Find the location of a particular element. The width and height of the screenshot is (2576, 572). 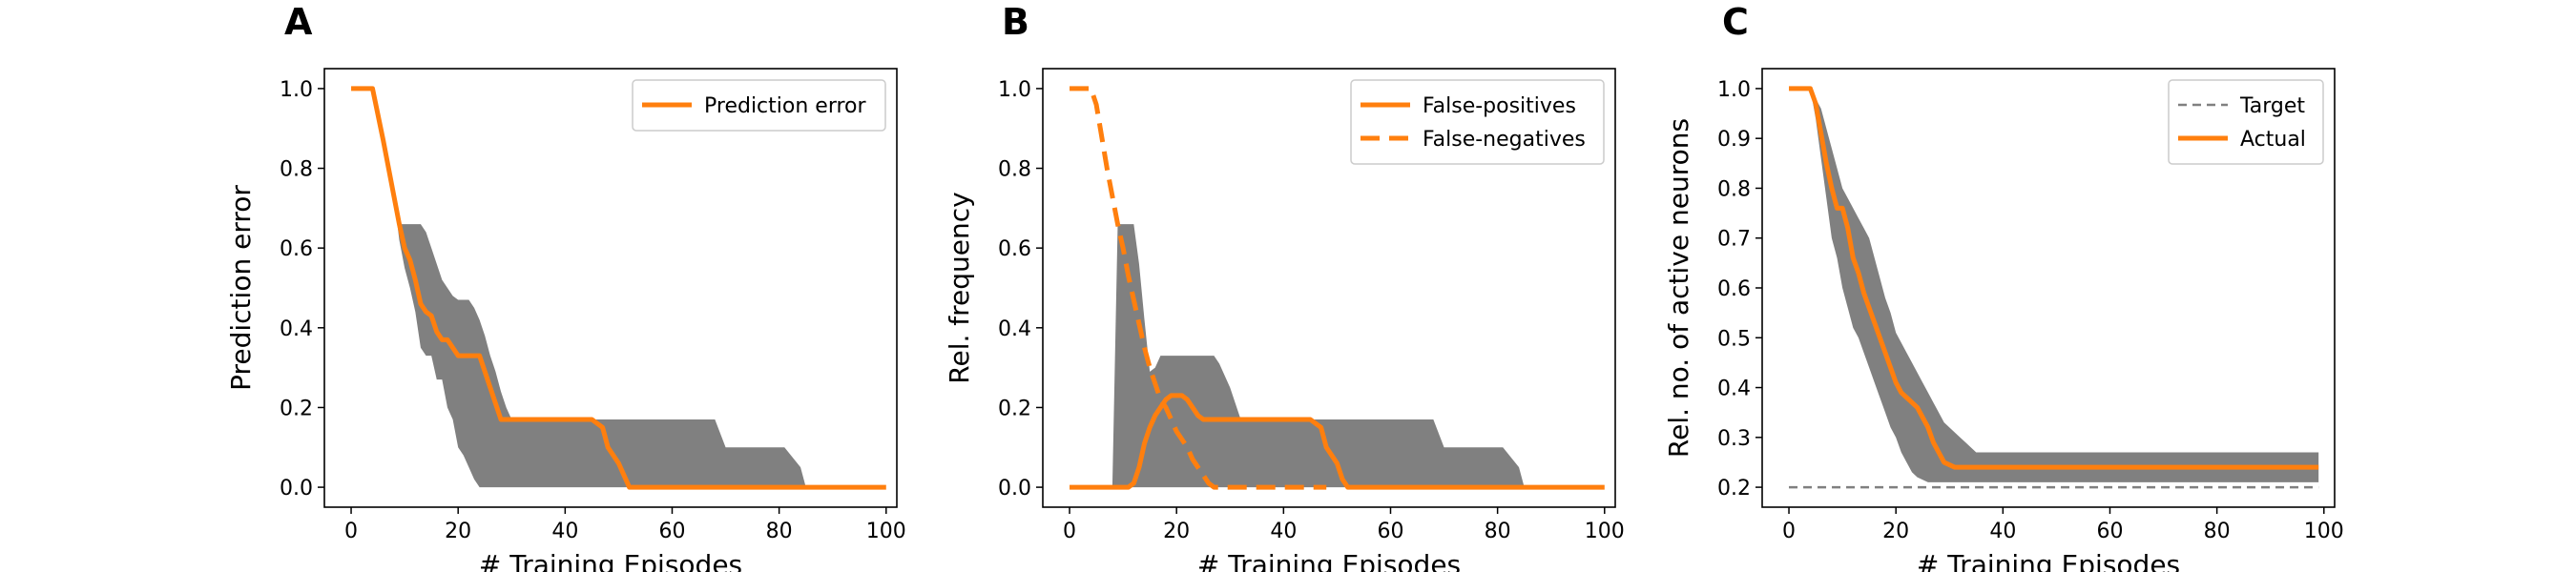

legend: Target Actual is located at coordinates (2246, 122).